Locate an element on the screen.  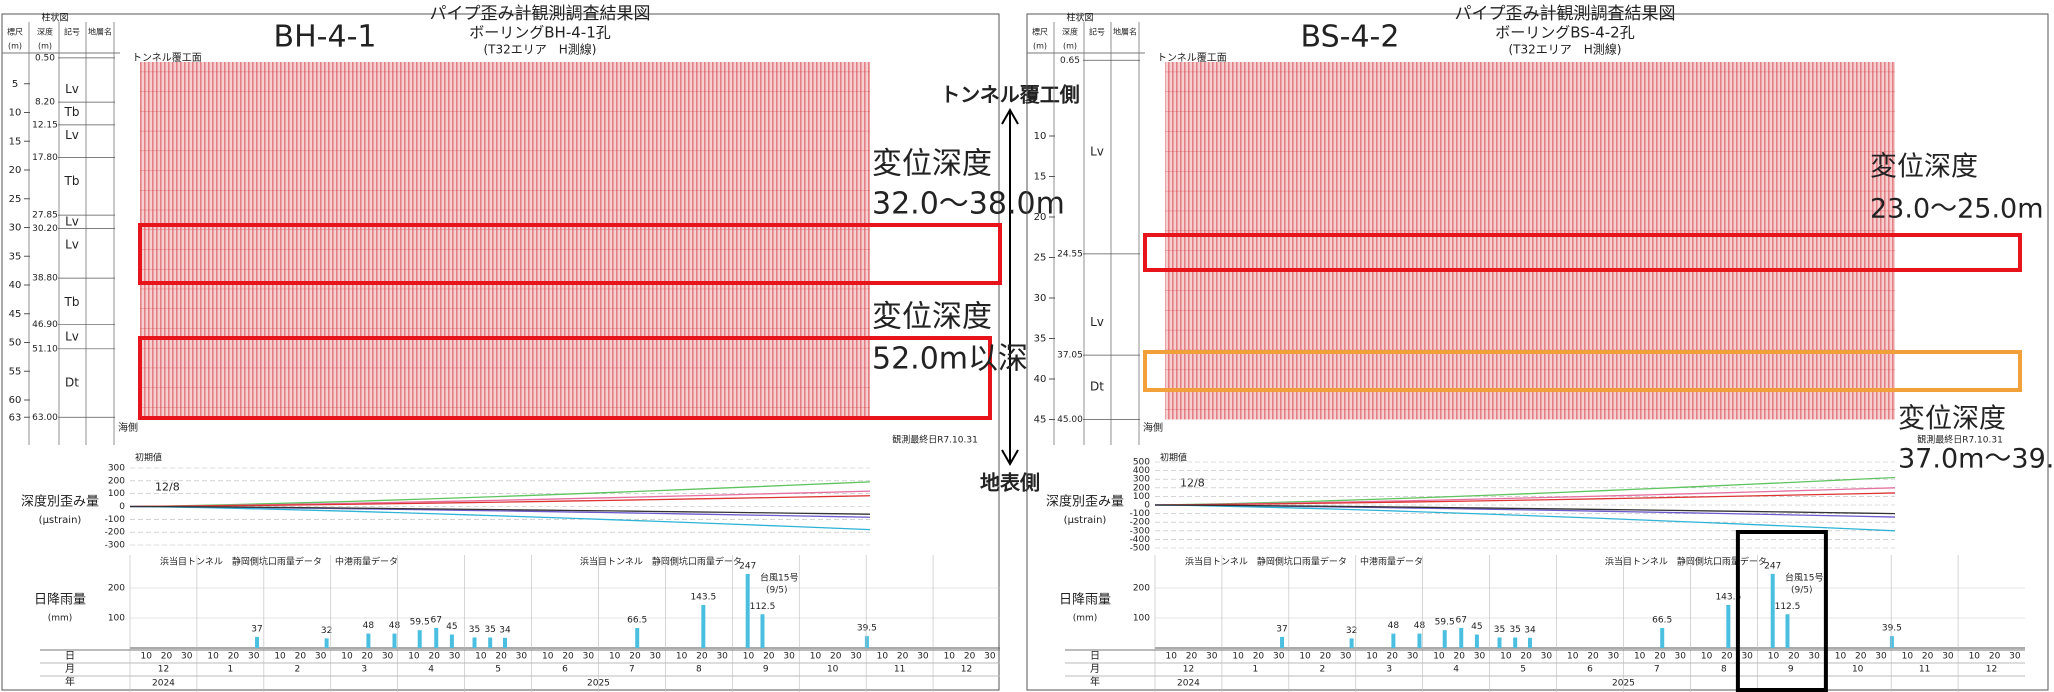
month-label: 10 is located at coordinates (1858, 670).